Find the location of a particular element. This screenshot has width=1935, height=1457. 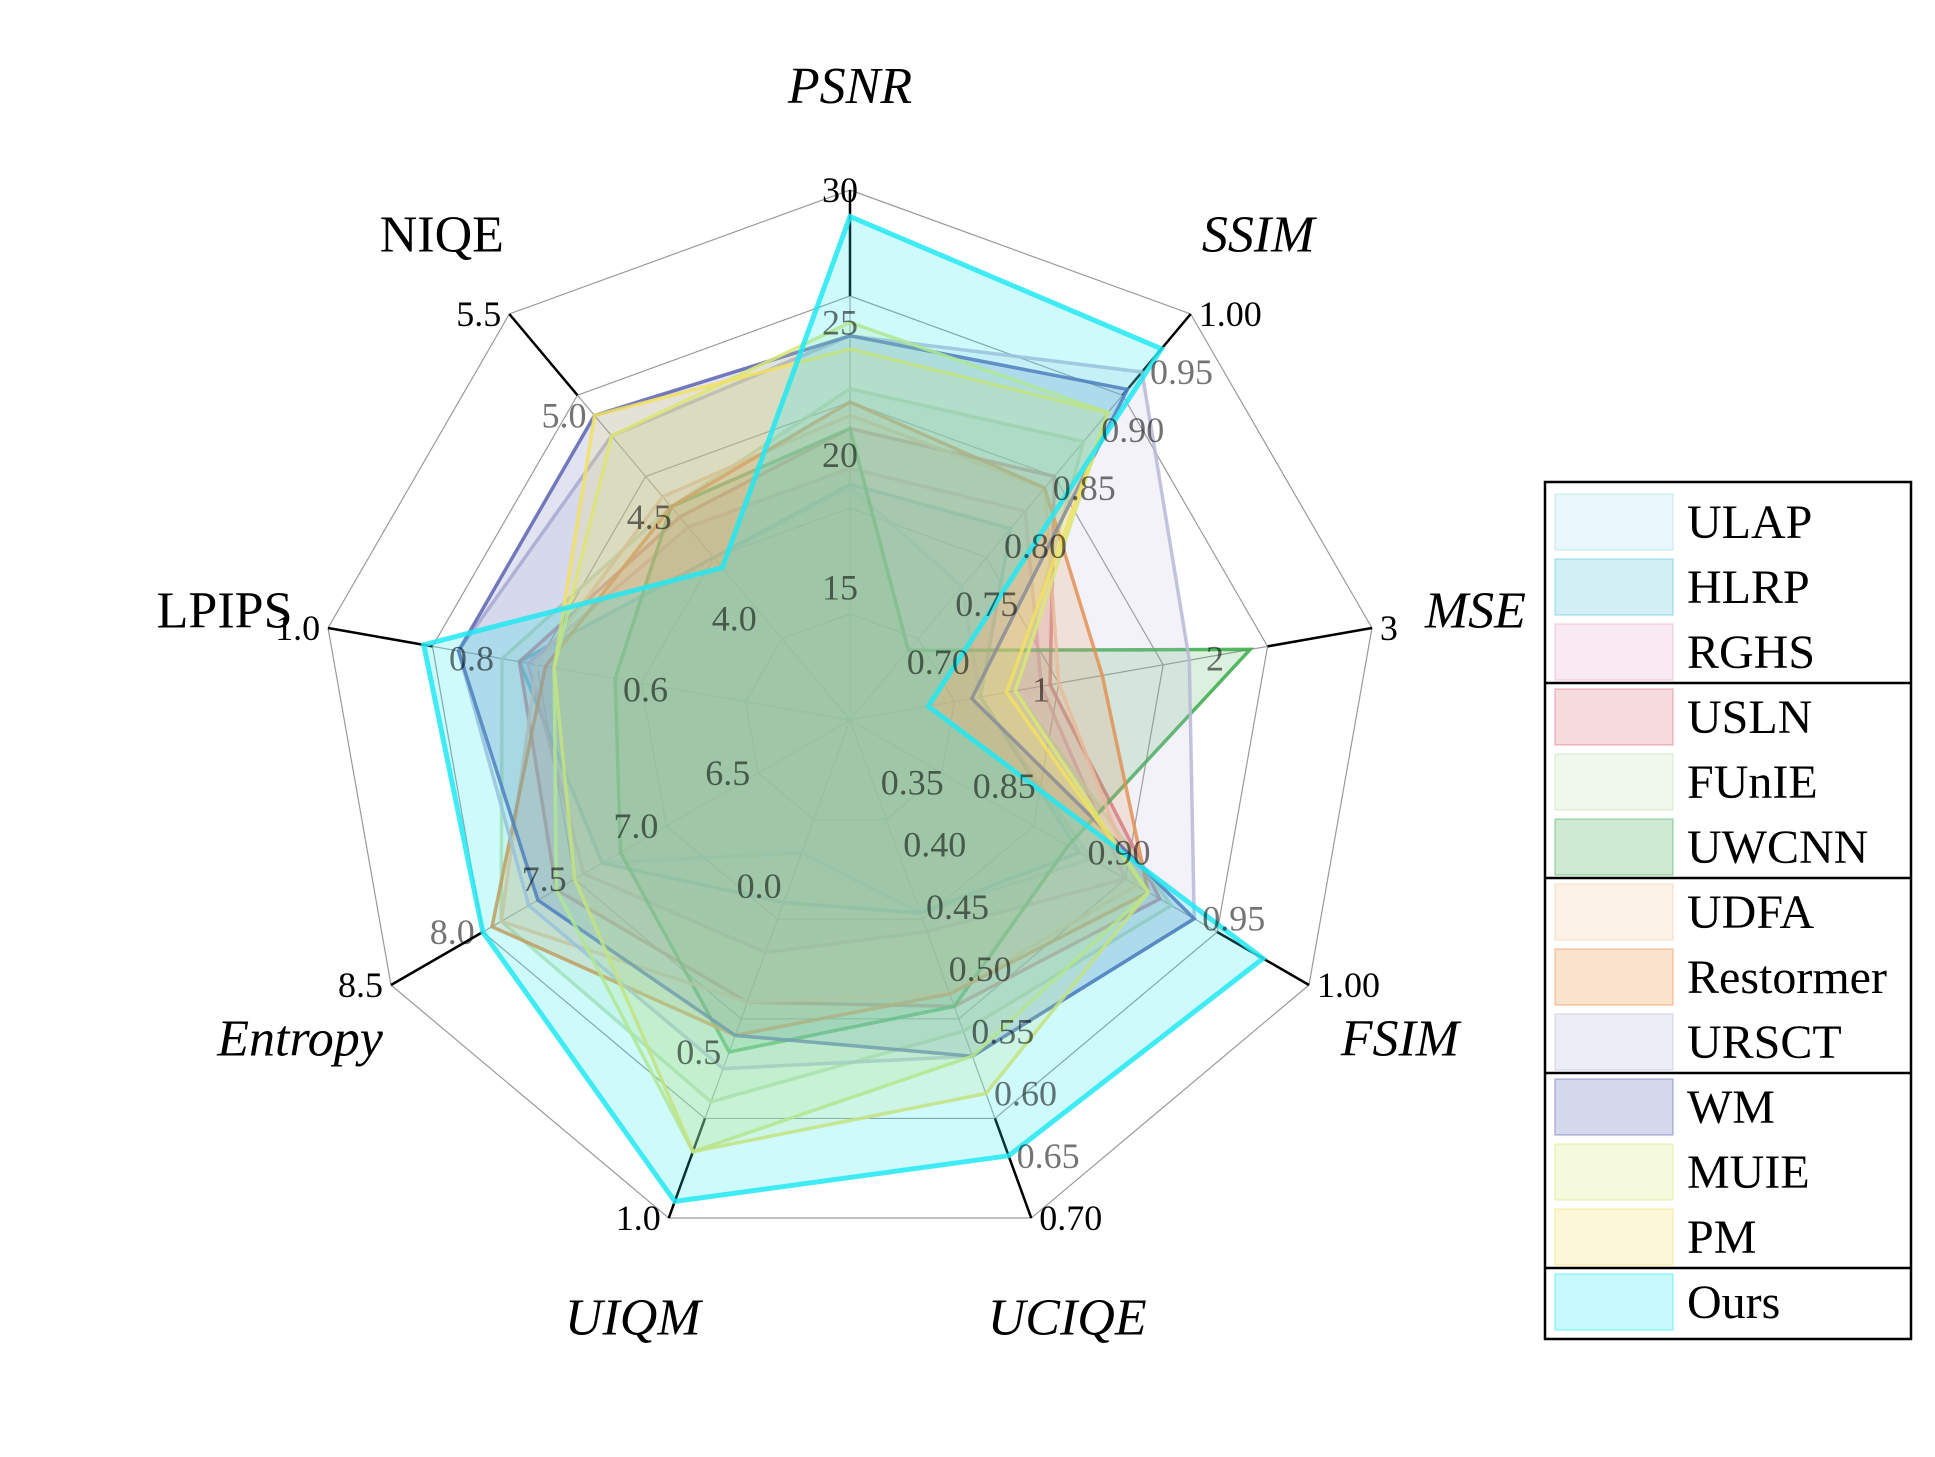

tick-label: 1 is located at coordinates (1041, 689).